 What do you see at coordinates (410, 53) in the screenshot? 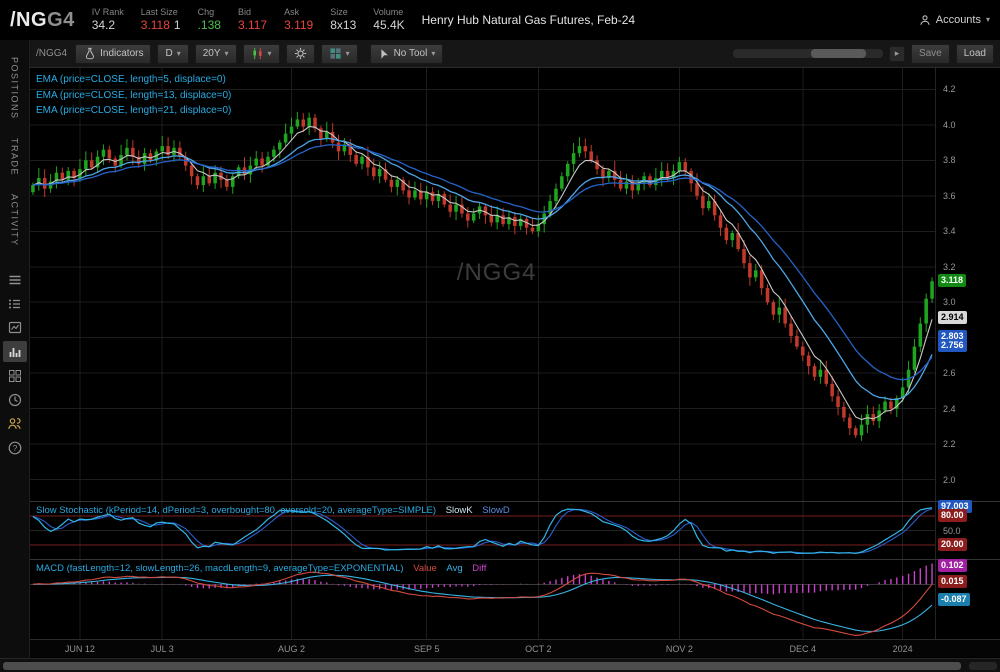
I see `tool-value: No Tool` at bounding box center [410, 53].